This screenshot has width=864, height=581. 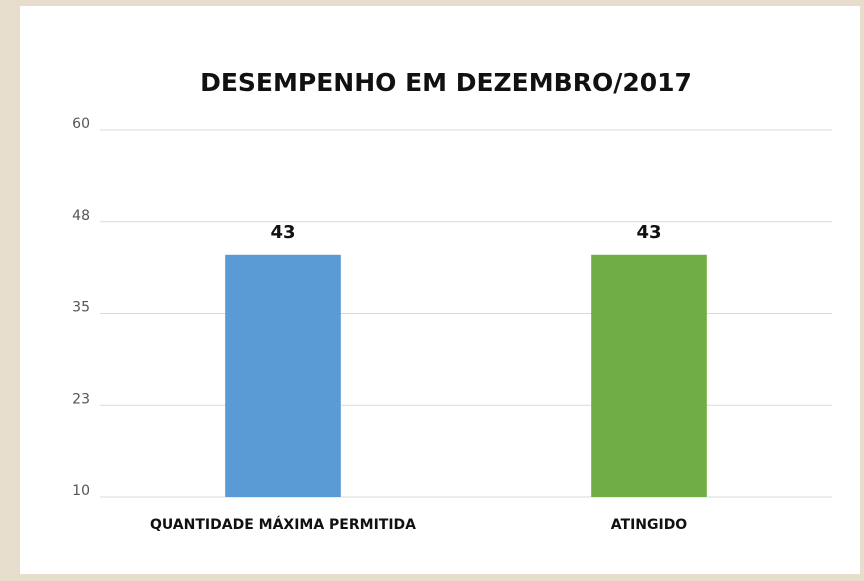 I want to click on x-tick-label: ATINGIDO, so click(x=649, y=525).